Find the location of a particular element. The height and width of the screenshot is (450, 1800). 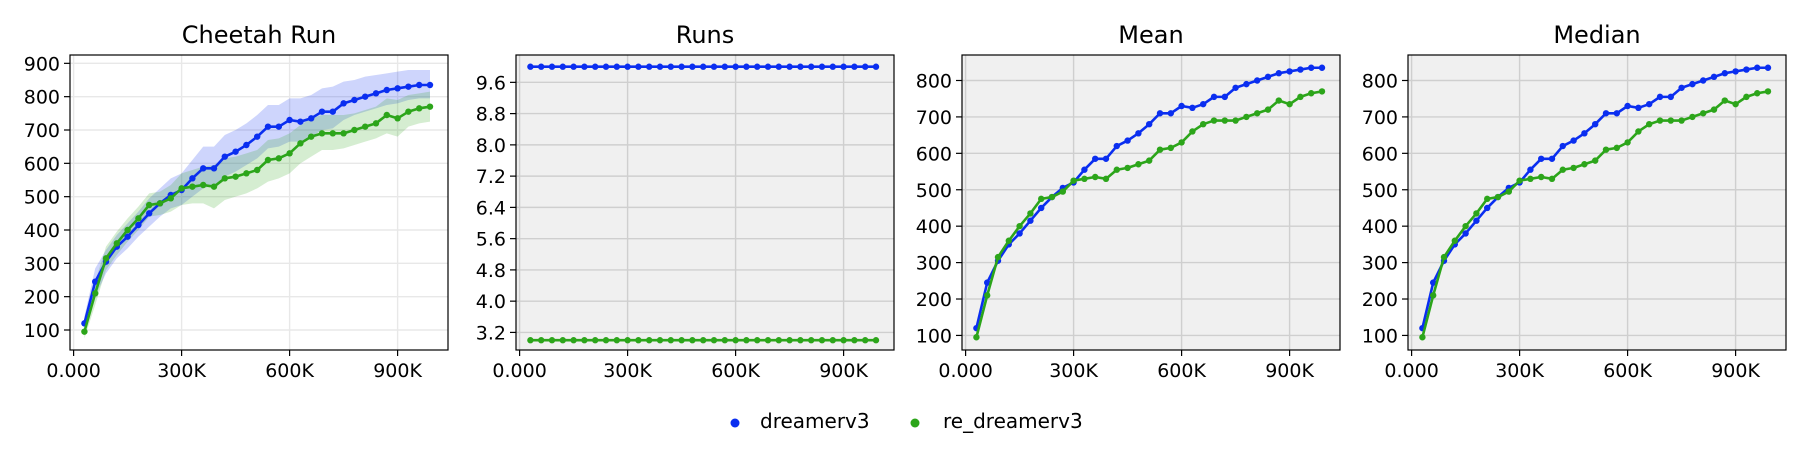

y-tick-label: 700 is located at coordinates (934, 118).